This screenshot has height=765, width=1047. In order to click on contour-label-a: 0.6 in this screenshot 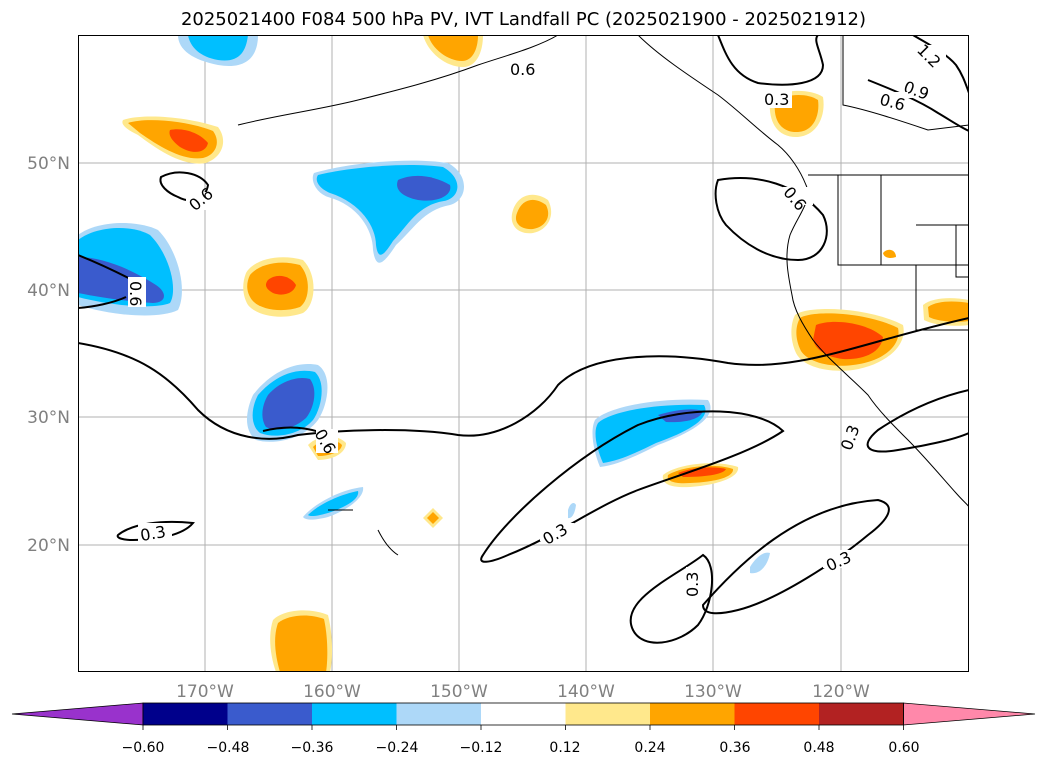, I will do `click(522, 69)`.